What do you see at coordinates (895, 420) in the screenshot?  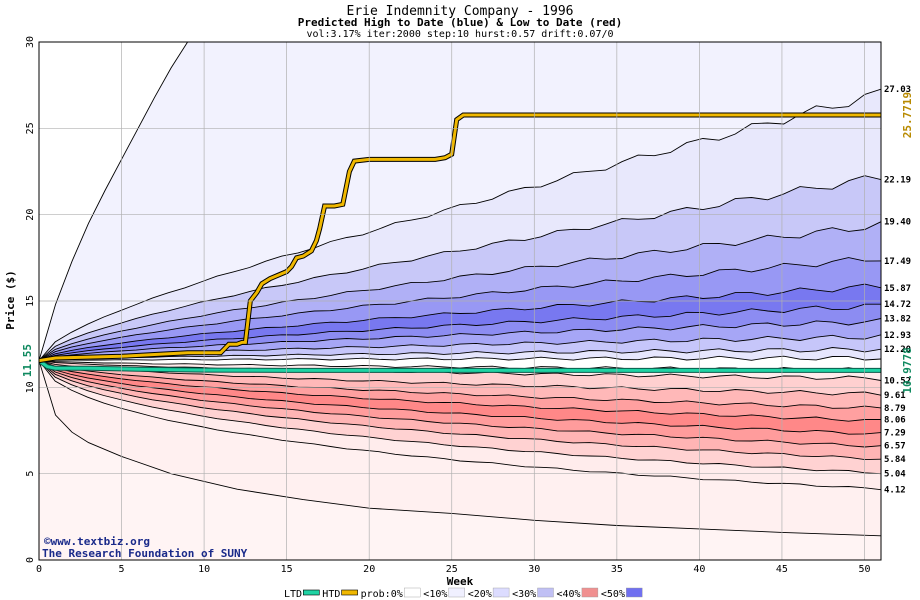 I see `quantile-label: 8.06` at bounding box center [895, 420].